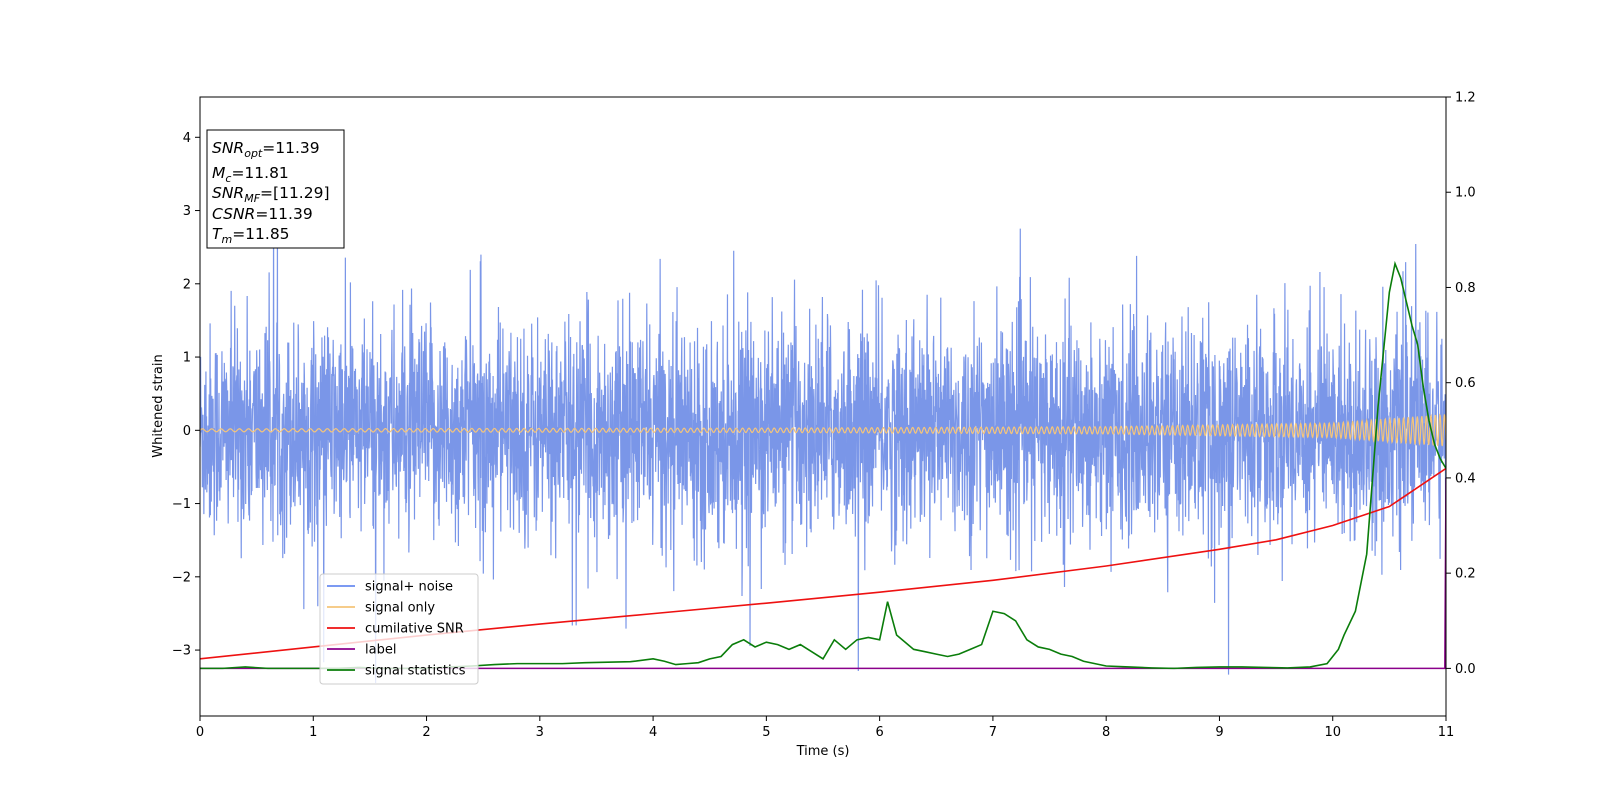 The width and height of the screenshot is (1600, 804). What do you see at coordinates (1465, 288) in the screenshot?
I see `y-right-tick-label: 0.8` at bounding box center [1465, 288].